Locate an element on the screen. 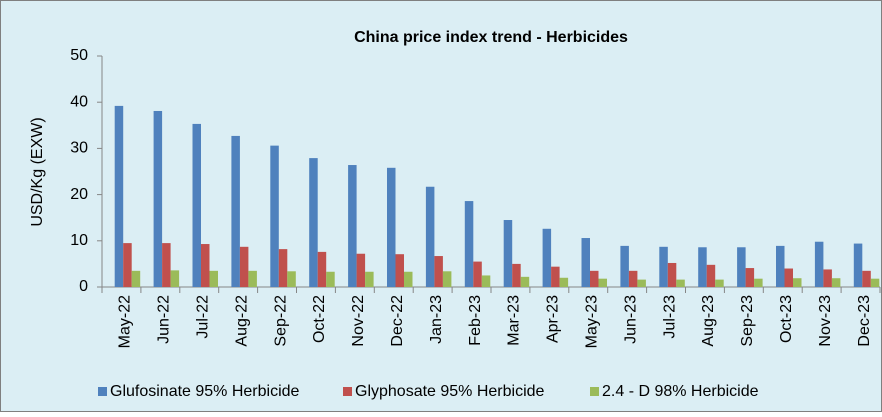 This screenshot has width=882, height=417. legend-label: Glyphosate 95% Herbicide is located at coordinates (450, 391).